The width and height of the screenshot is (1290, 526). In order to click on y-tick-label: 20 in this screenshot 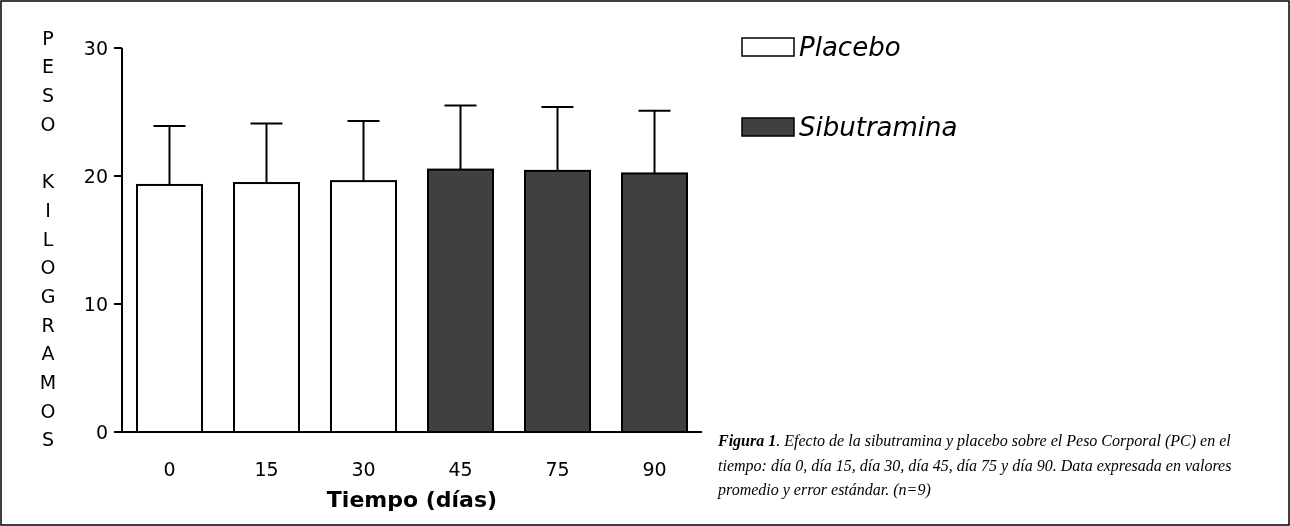, I will do `click(95, 175)`.